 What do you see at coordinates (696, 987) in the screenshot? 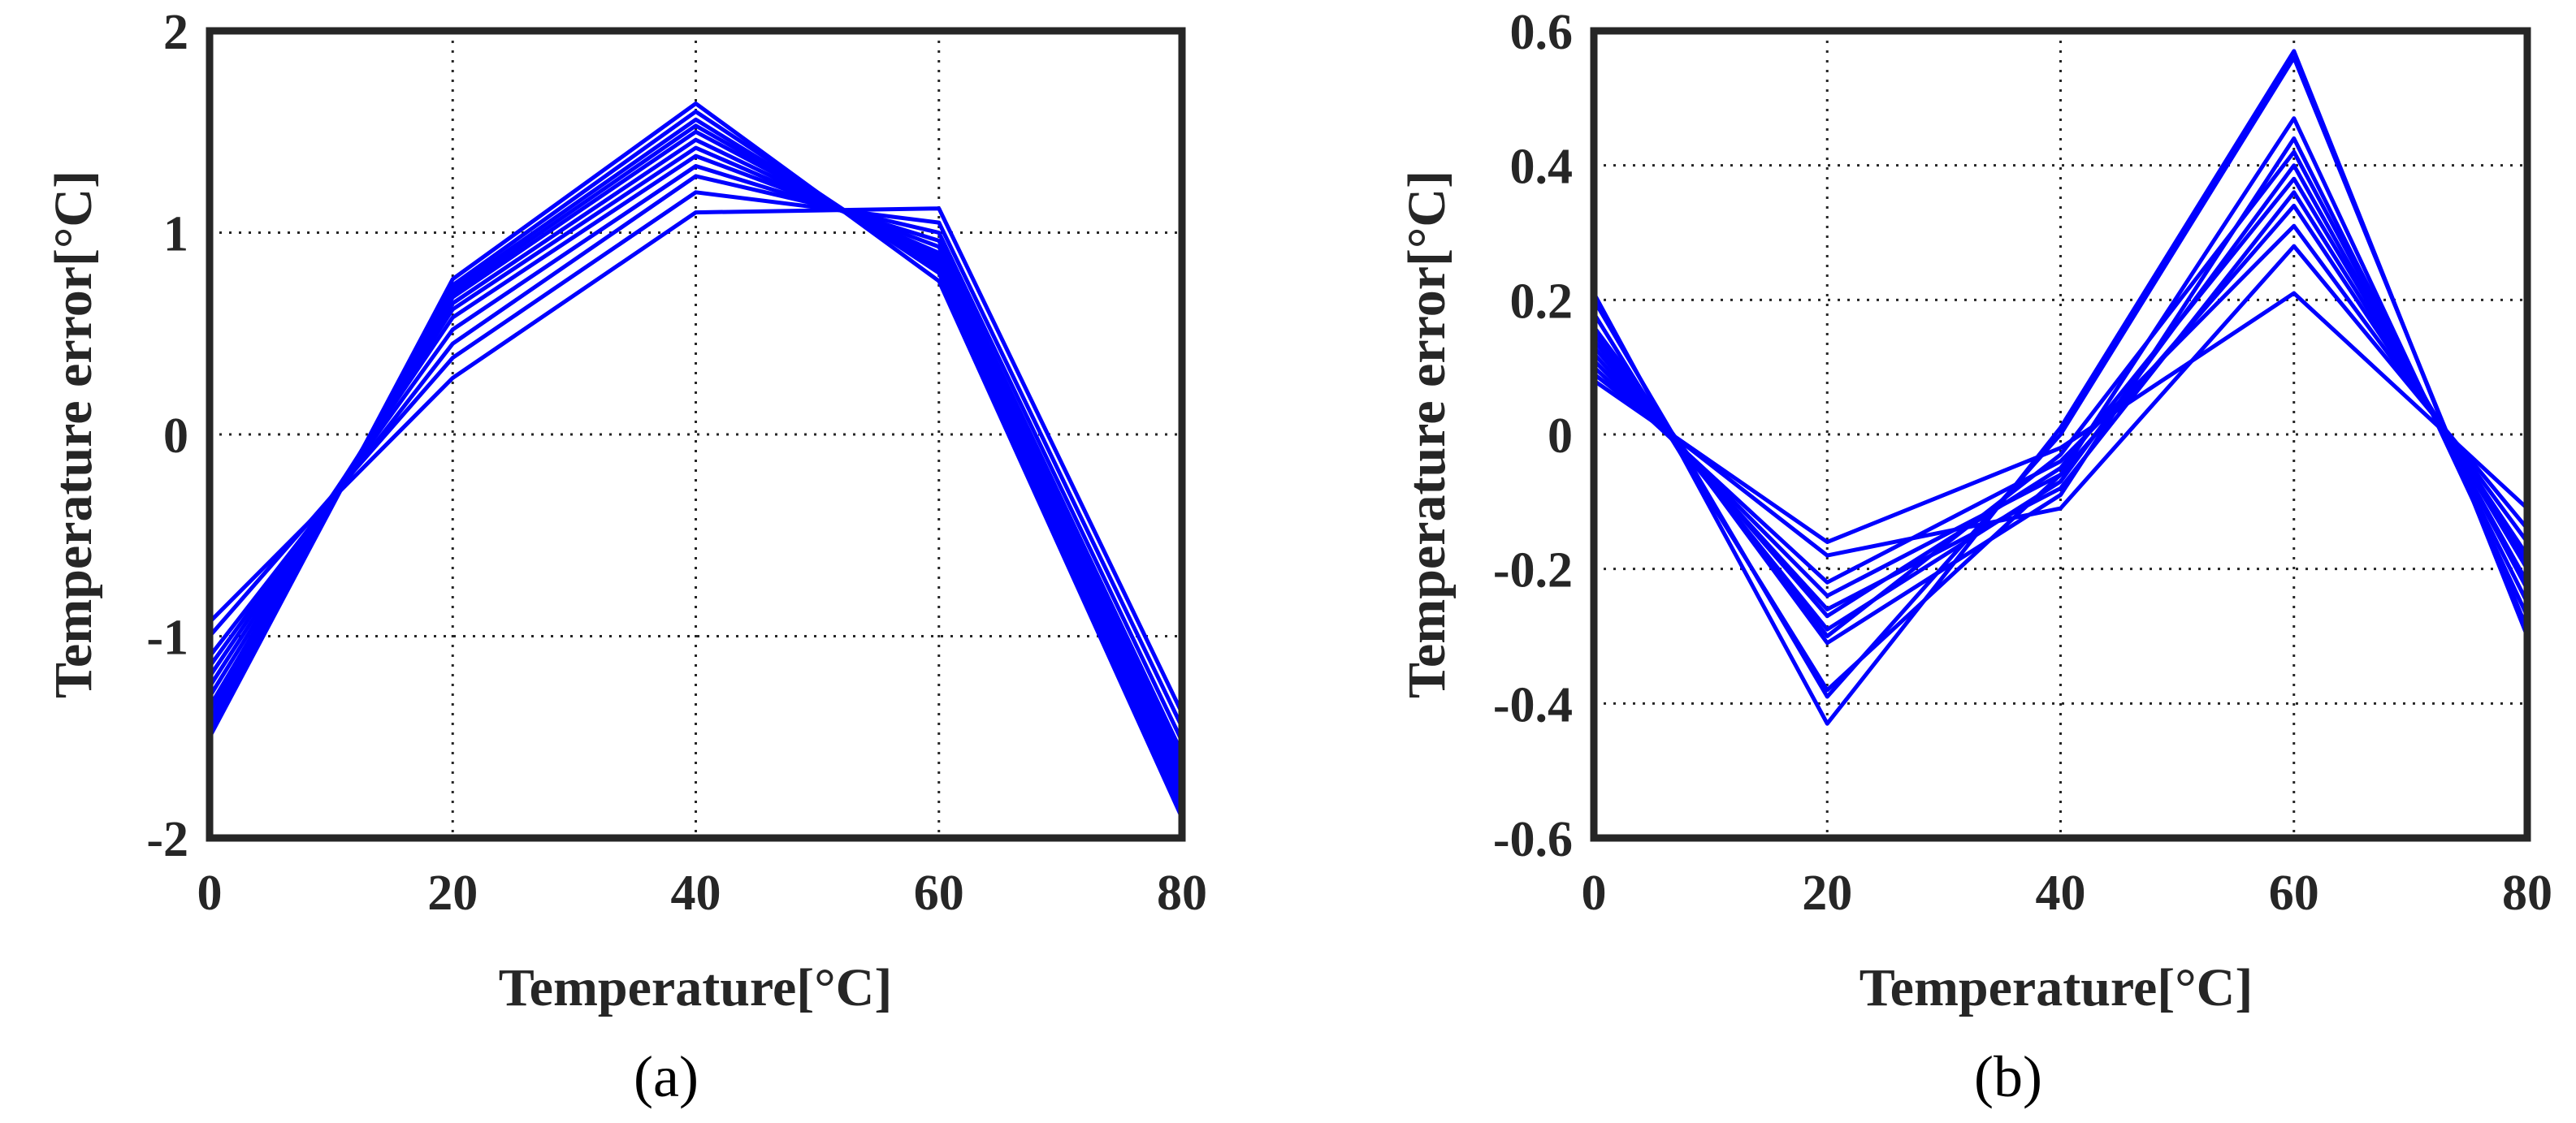
I see `x-axis-label-a: Temperature[°C]` at bounding box center [696, 987].